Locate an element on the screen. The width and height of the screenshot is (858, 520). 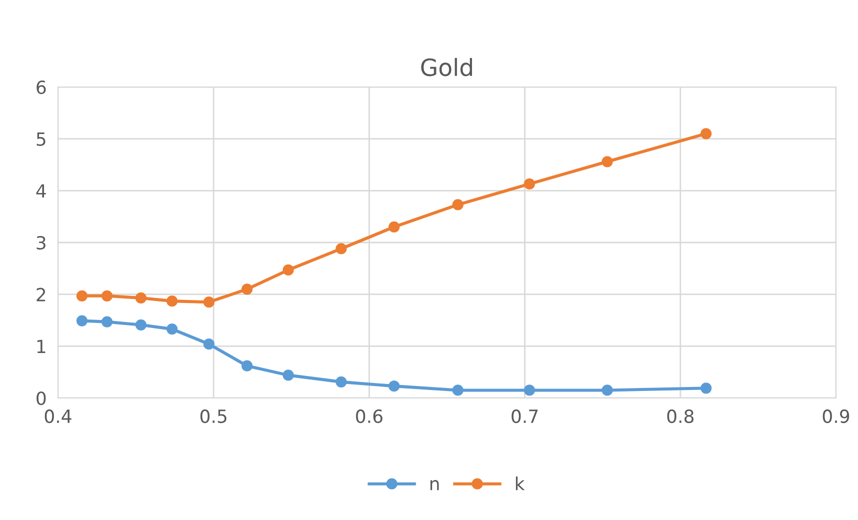
x-tick-label: 0.4 is located at coordinates (58, 416).